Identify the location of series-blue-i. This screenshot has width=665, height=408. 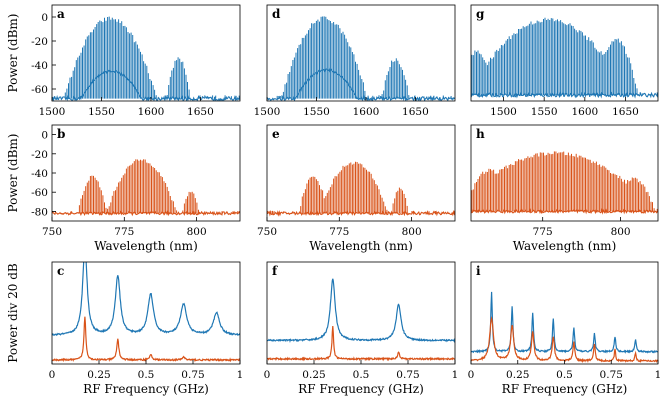
(564, 322).